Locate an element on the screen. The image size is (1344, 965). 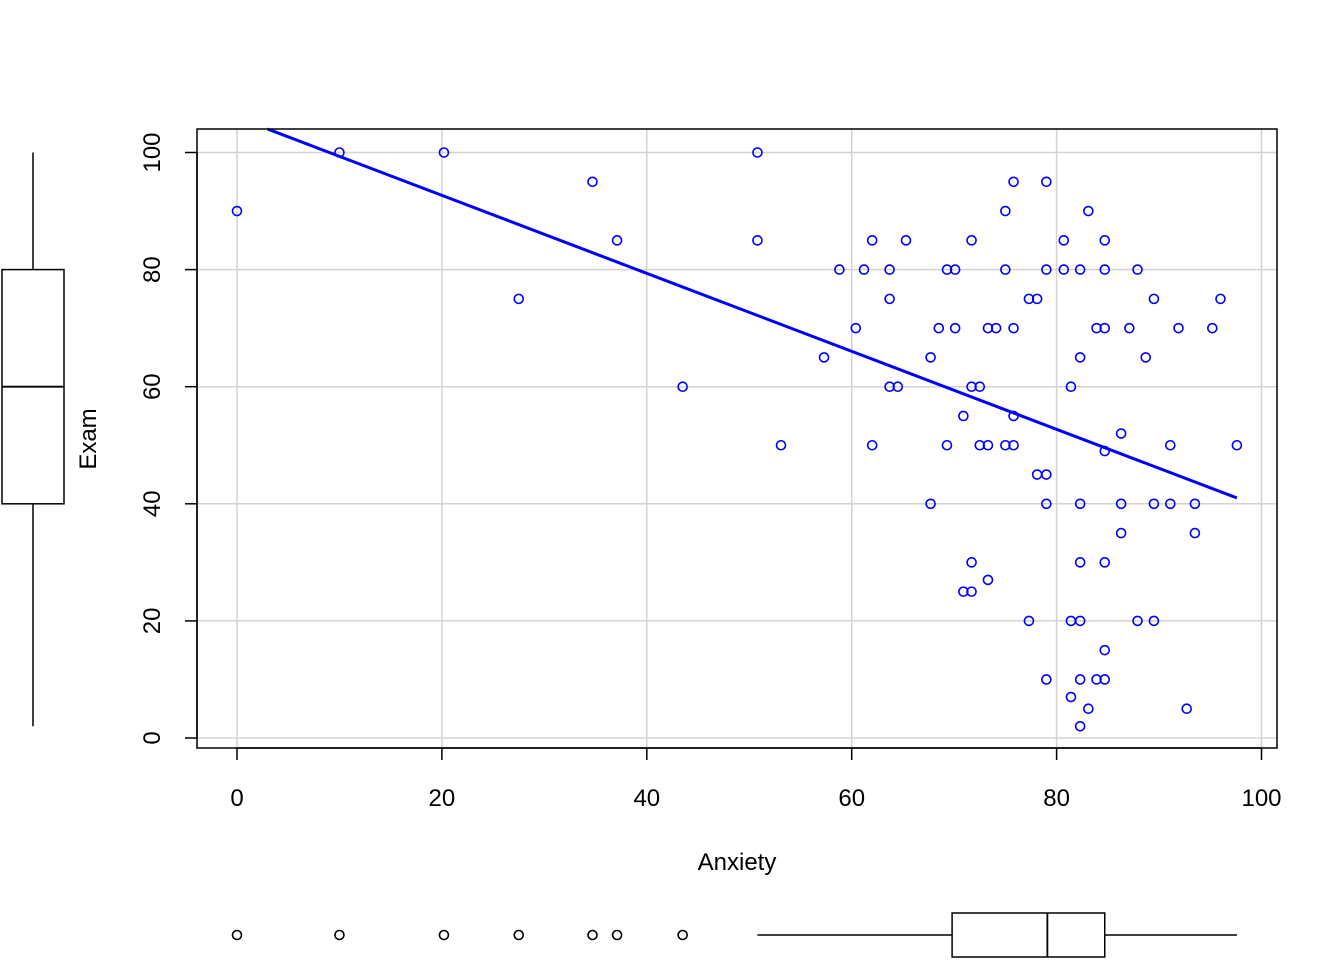
anxiety-boxplot is located at coordinates (734, 935).